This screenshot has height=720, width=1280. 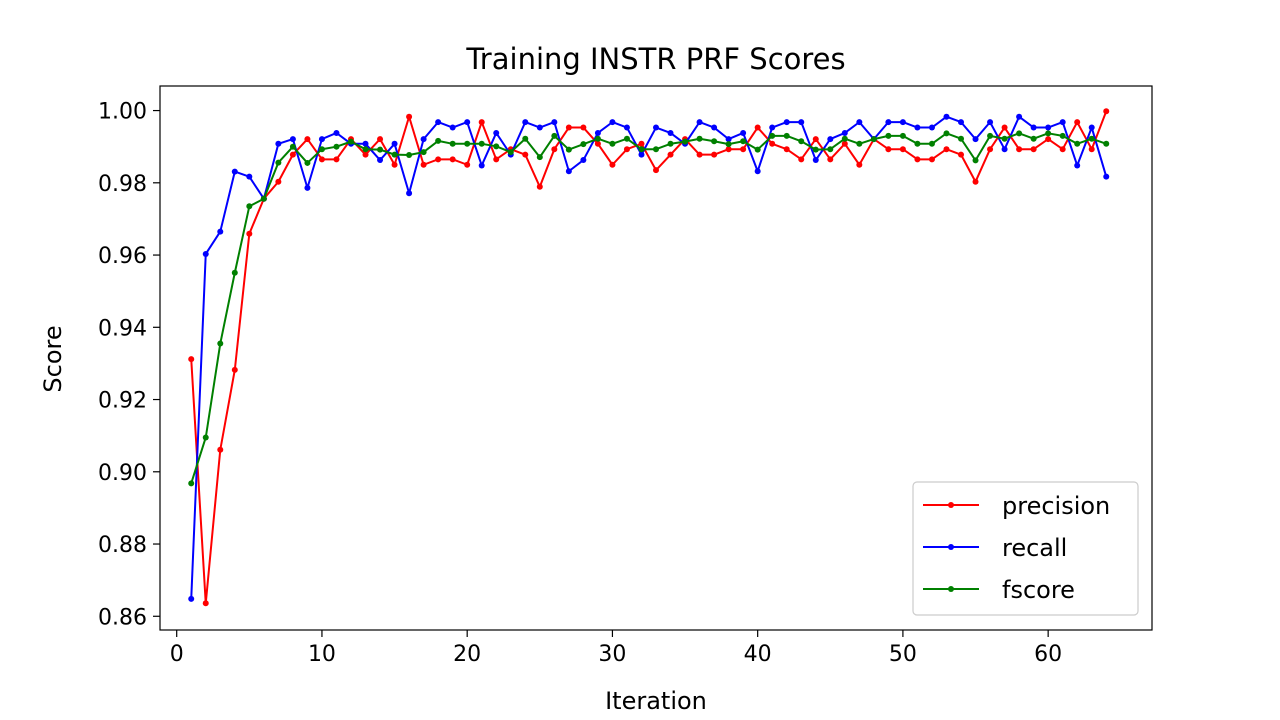 I want to click on legend-item-precision: precision, so click(x=1016, y=506).